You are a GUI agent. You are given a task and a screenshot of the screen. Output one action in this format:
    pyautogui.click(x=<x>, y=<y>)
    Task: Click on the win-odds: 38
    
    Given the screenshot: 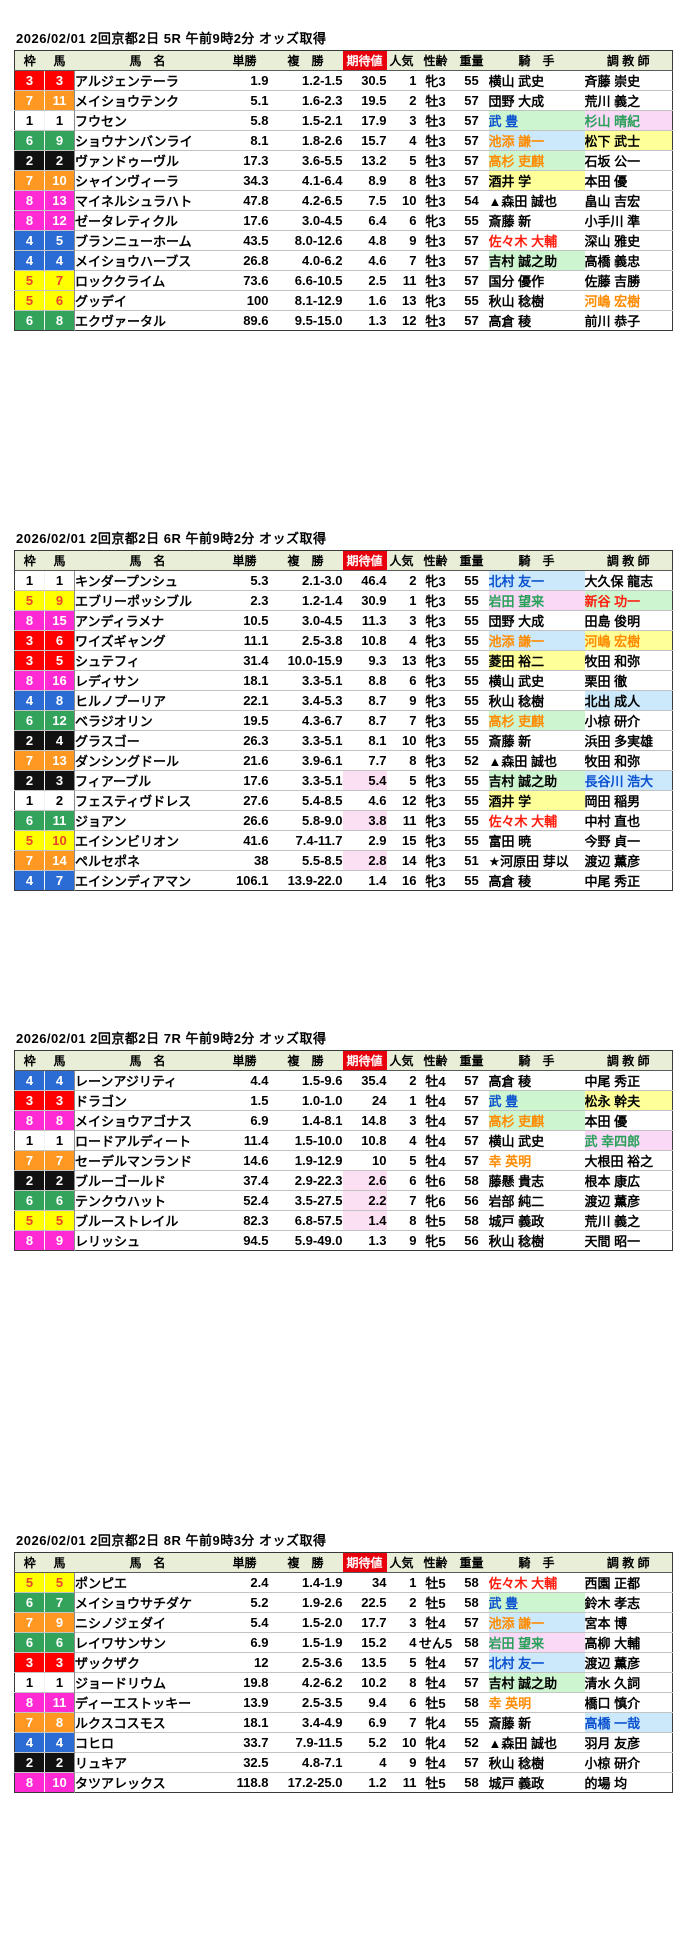 What is the action you would take?
    pyautogui.click(x=244, y=860)
    